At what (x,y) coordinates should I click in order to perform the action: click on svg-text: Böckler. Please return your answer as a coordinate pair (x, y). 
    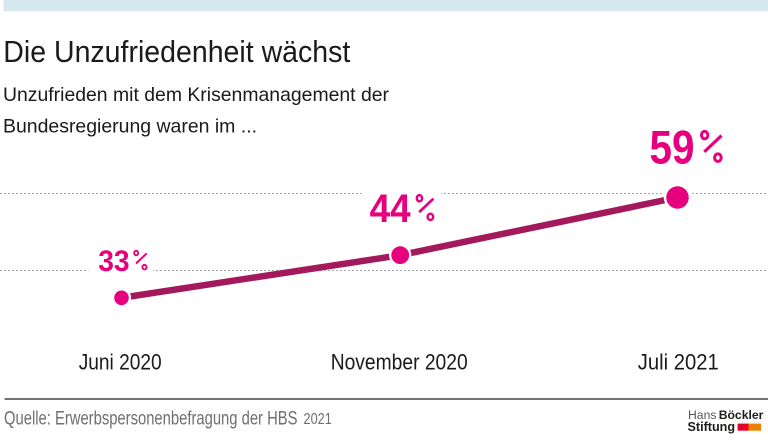
    Looking at the image, I should click on (741, 415).